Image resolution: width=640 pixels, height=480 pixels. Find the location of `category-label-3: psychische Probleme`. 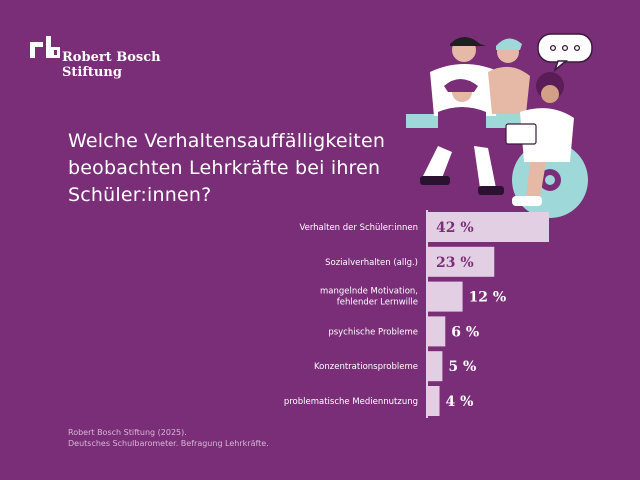

category-label-3: psychische Probleme is located at coordinates (373, 332).